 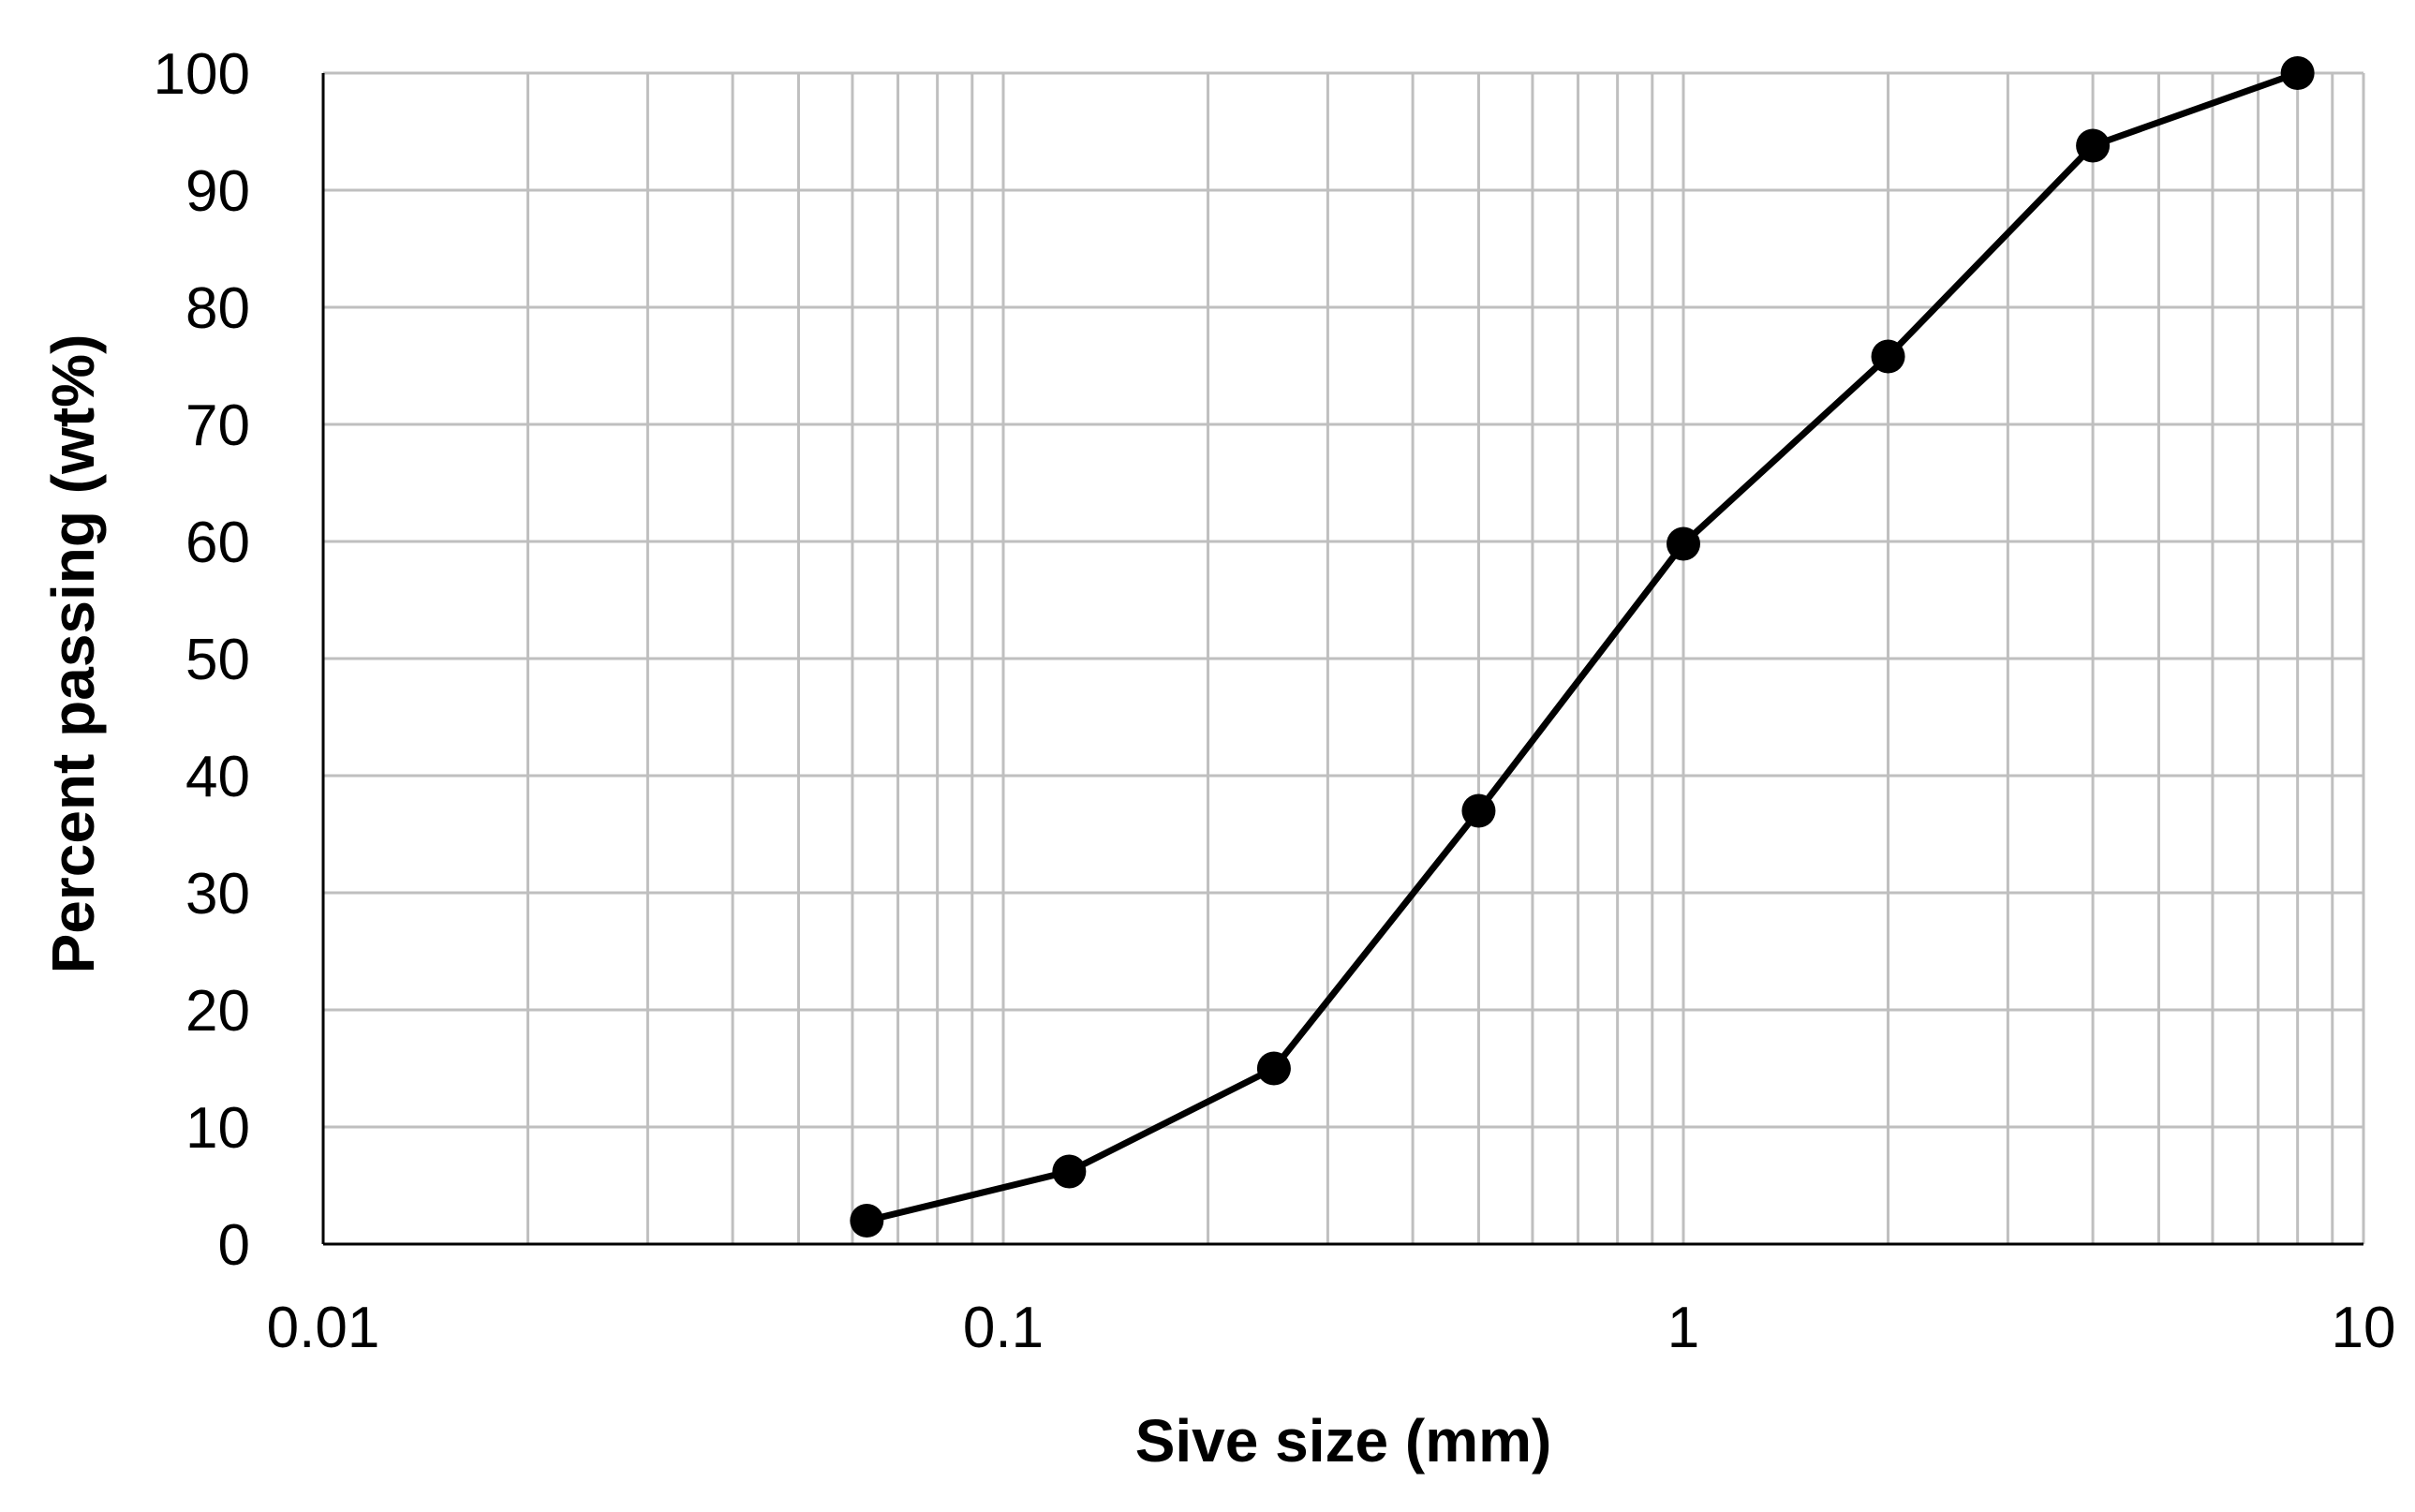 I want to click on x-tick-label: 0.1, so click(x=1004, y=1328).